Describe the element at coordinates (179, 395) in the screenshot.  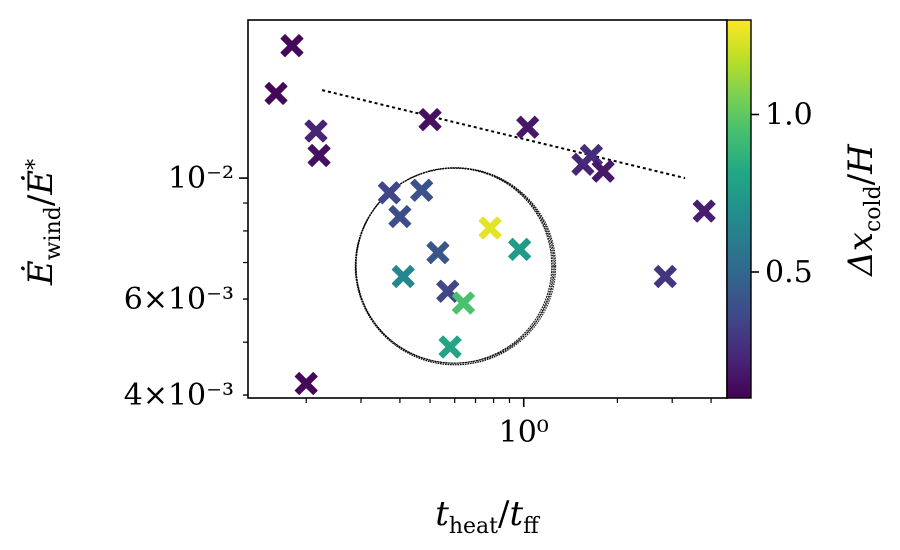
I see `y-tick-label: 4×10⁻³` at that location.